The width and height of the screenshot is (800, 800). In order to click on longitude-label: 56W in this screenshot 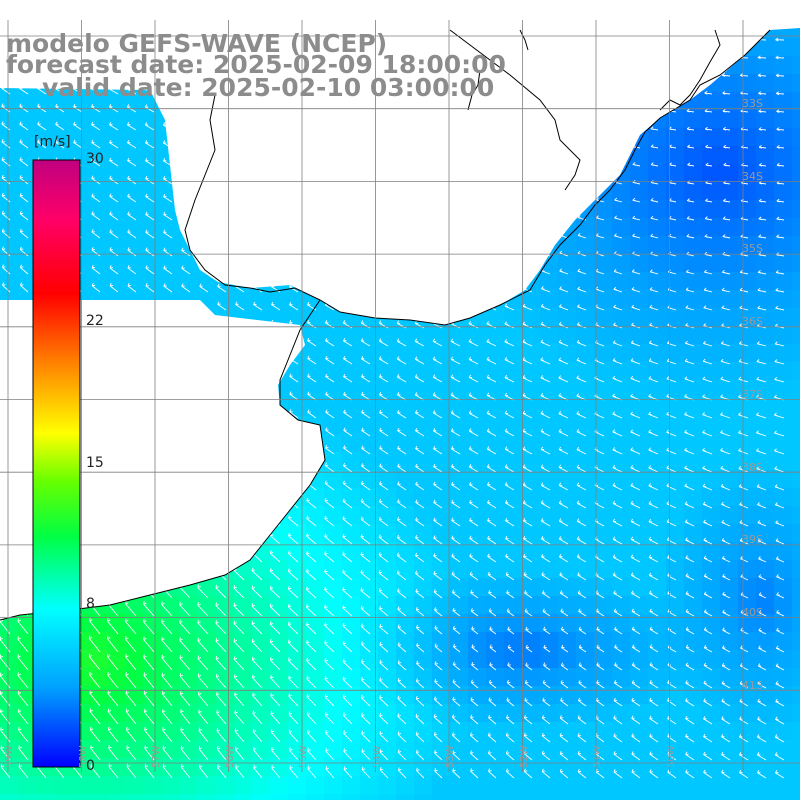, I will do `click(230, 756)`.